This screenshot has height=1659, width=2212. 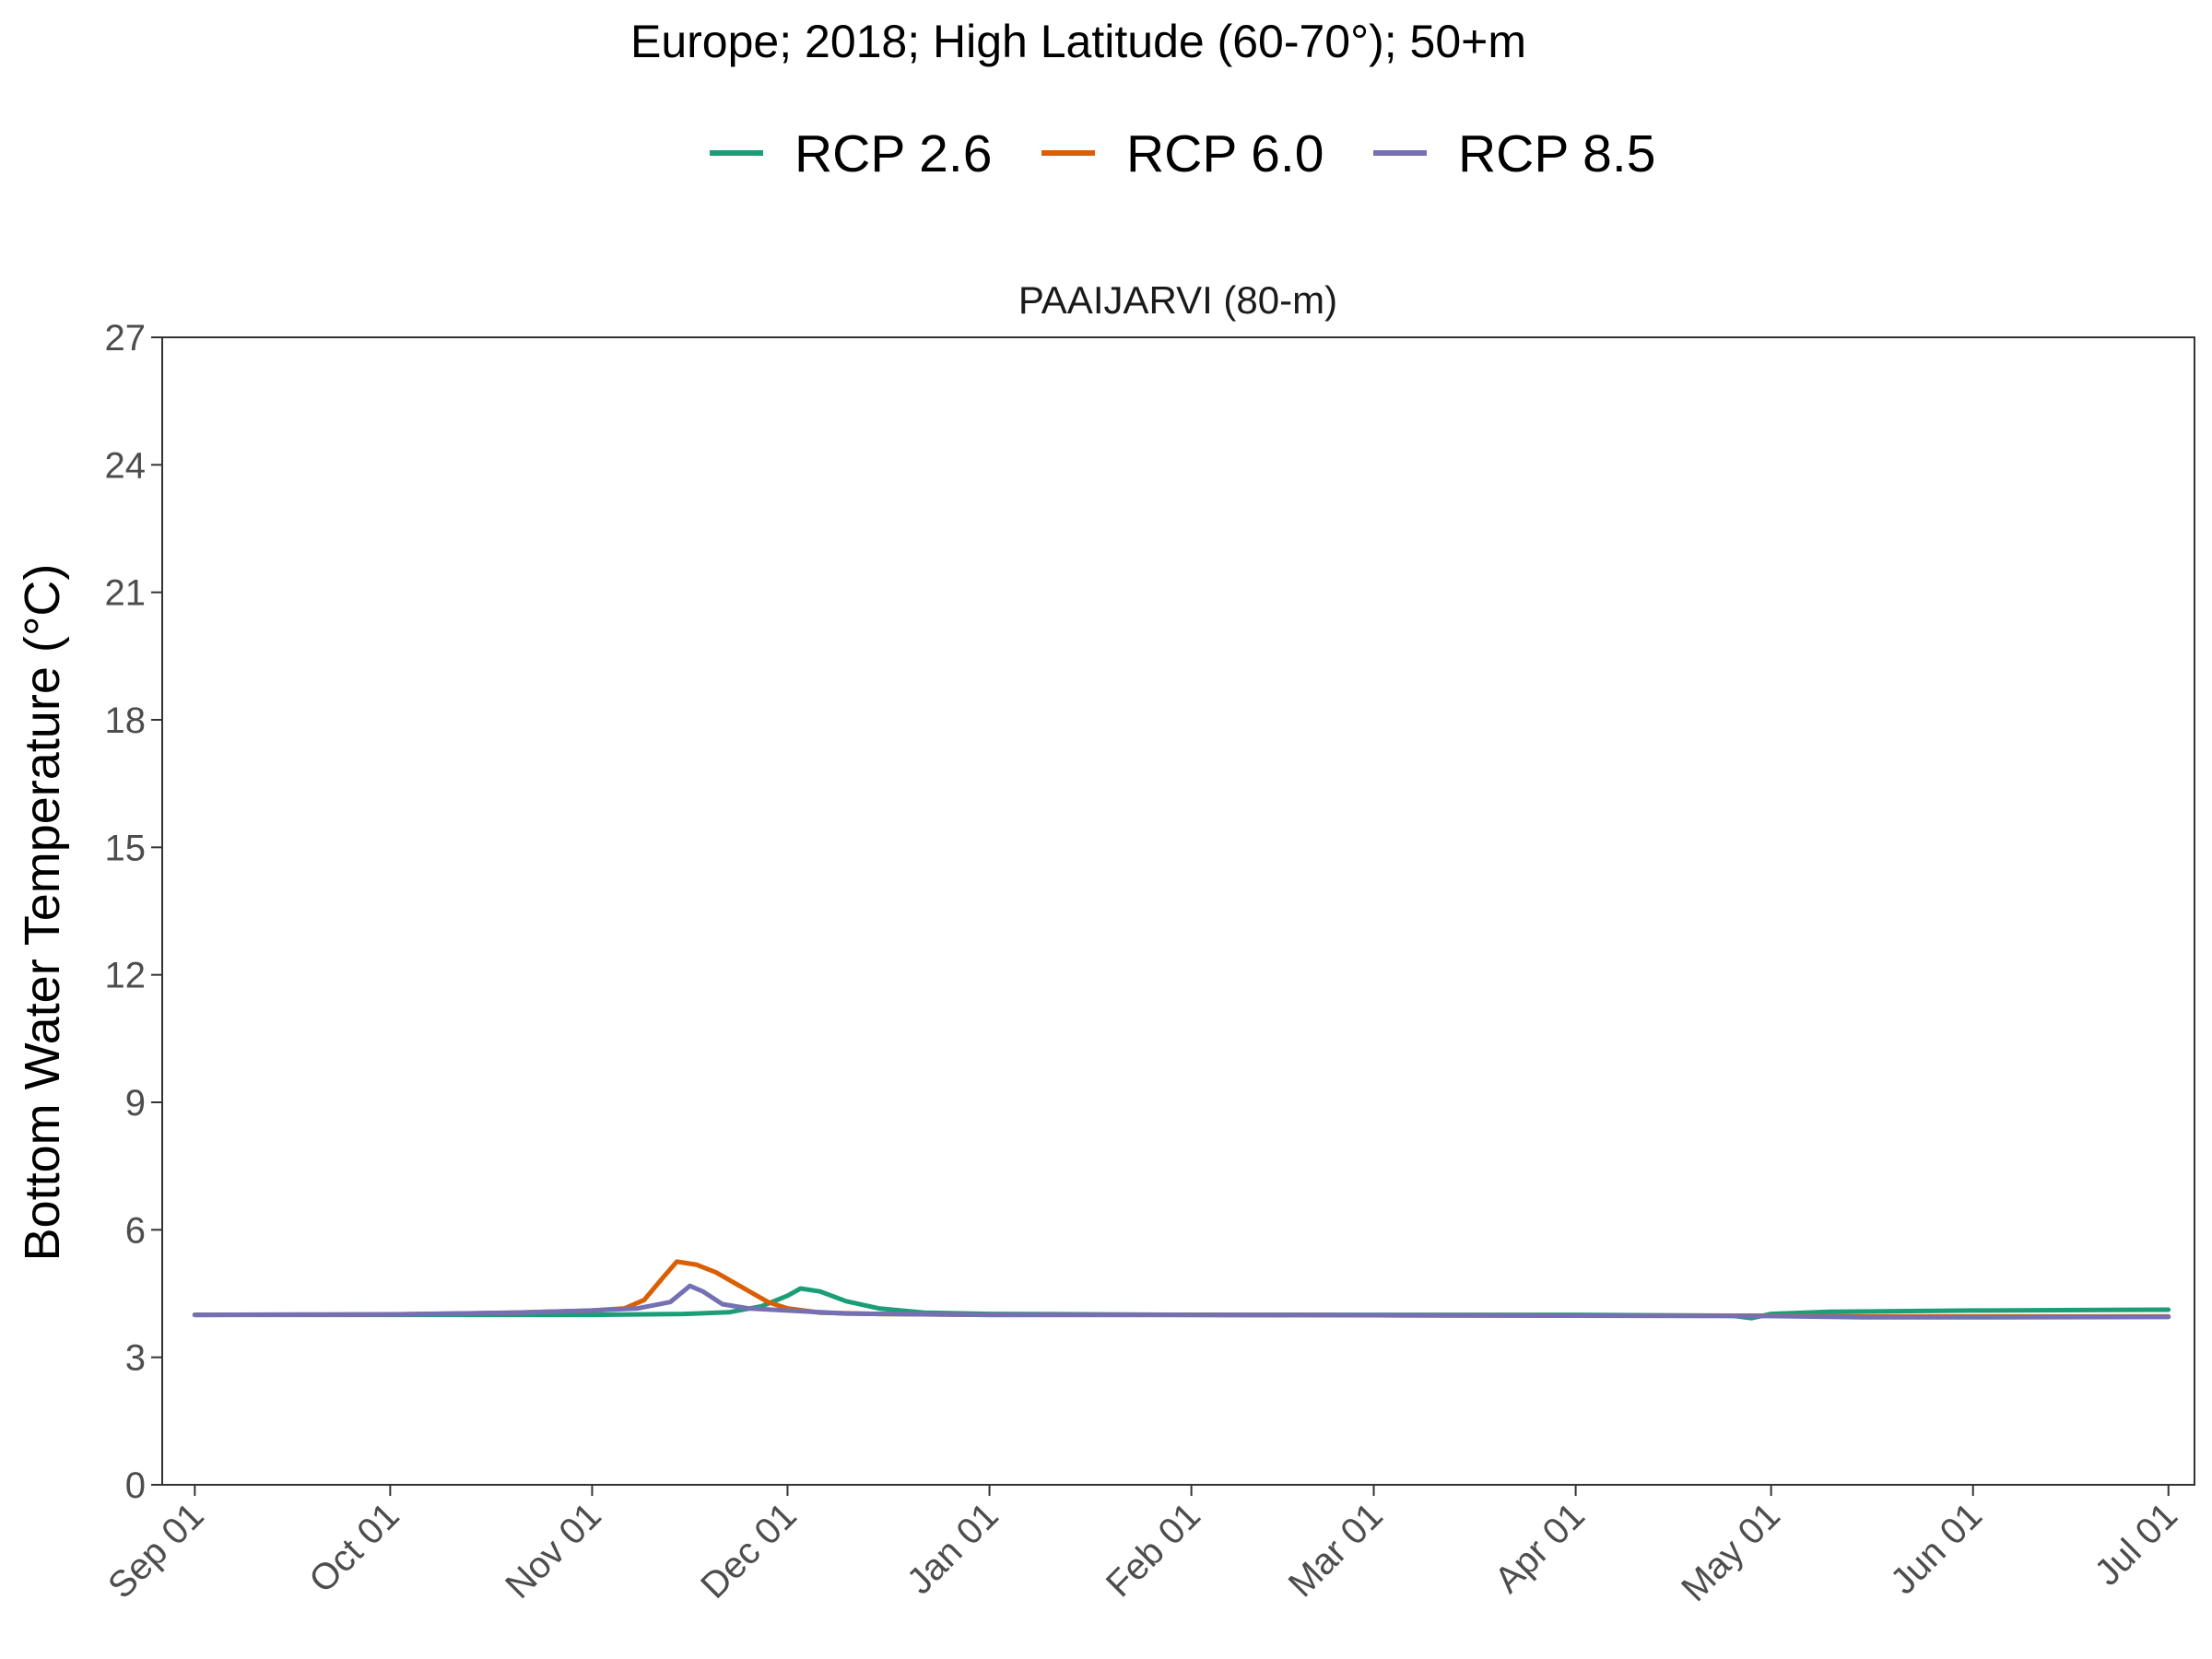 I want to click on y-tick-label: 12, so click(x=126, y=976).